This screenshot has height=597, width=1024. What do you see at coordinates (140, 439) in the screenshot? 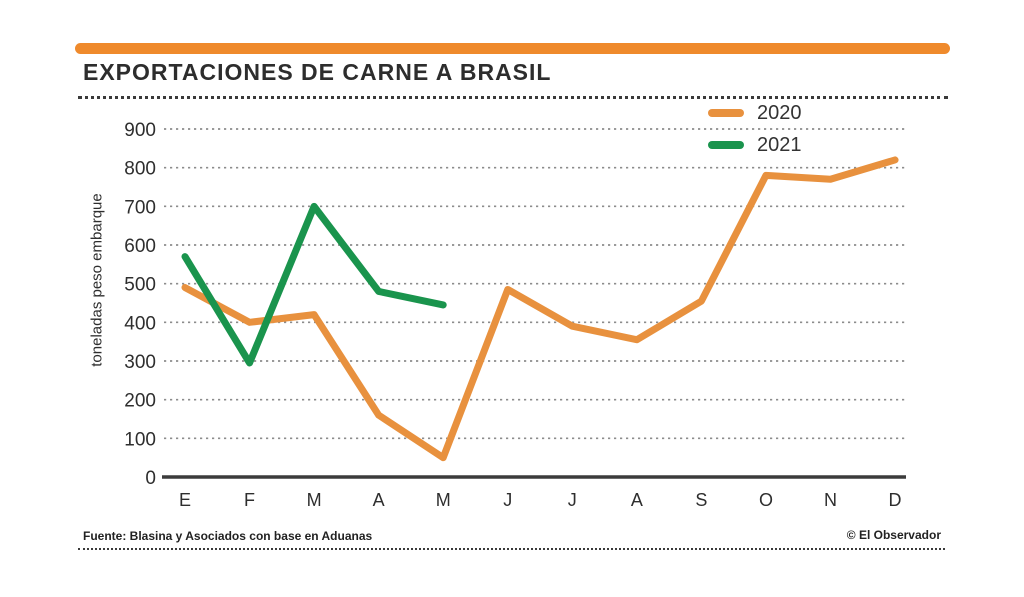
I see `y-tick-label-100: 100` at bounding box center [140, 439].